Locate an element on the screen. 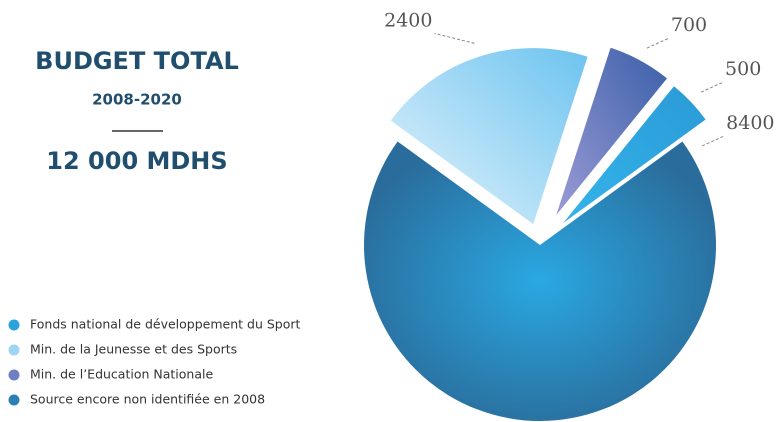 This screenshot has height=422, width=781. chart-title: BUDGET TOTAL is located at coordinates (137, 61).